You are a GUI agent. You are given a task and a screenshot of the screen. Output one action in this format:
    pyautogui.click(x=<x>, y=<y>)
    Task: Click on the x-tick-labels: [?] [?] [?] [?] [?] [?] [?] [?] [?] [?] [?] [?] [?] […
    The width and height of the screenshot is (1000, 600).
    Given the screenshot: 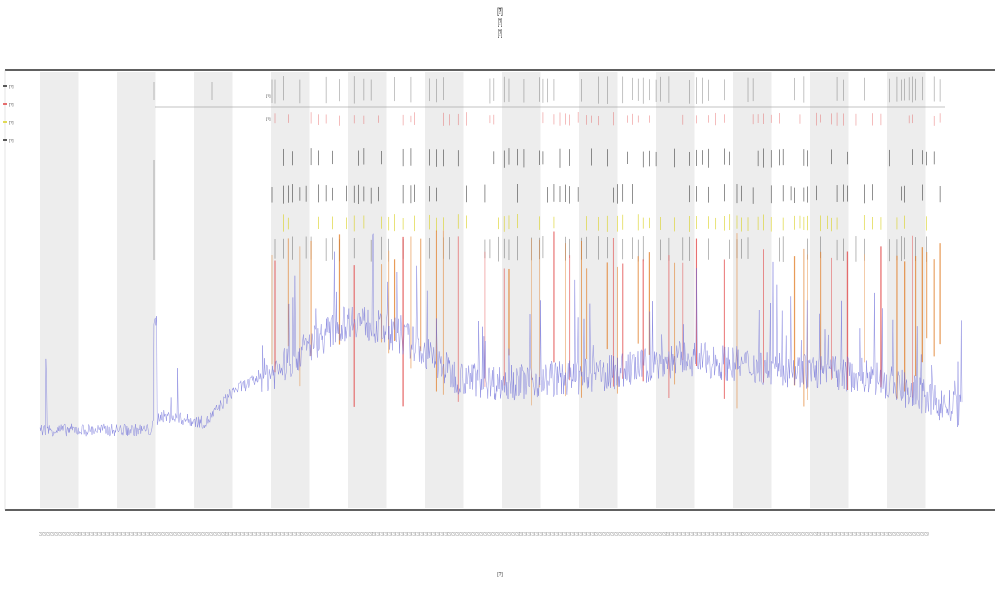 What is the action you would take?
    pyautogui.click(x=484, y=534)
    